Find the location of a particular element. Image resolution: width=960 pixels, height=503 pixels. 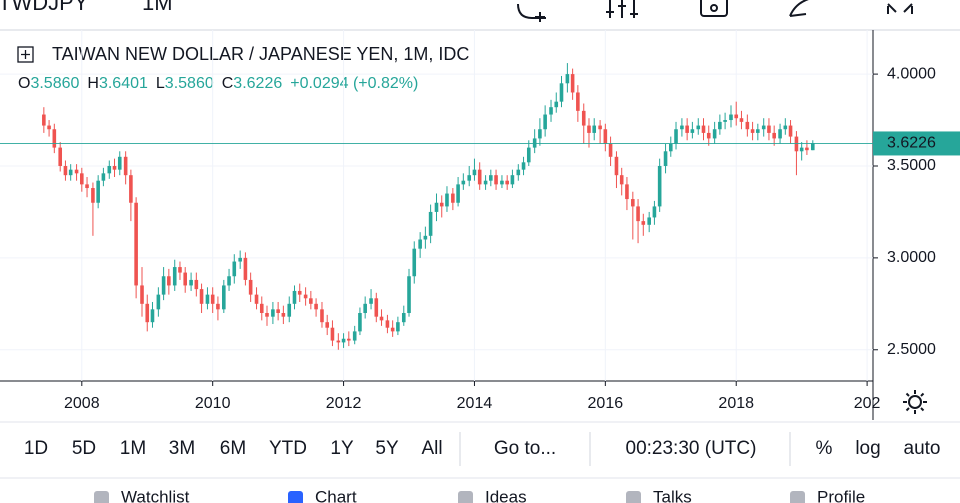

y-tick-label: 3.5000 is located at coordinates (911, 165).